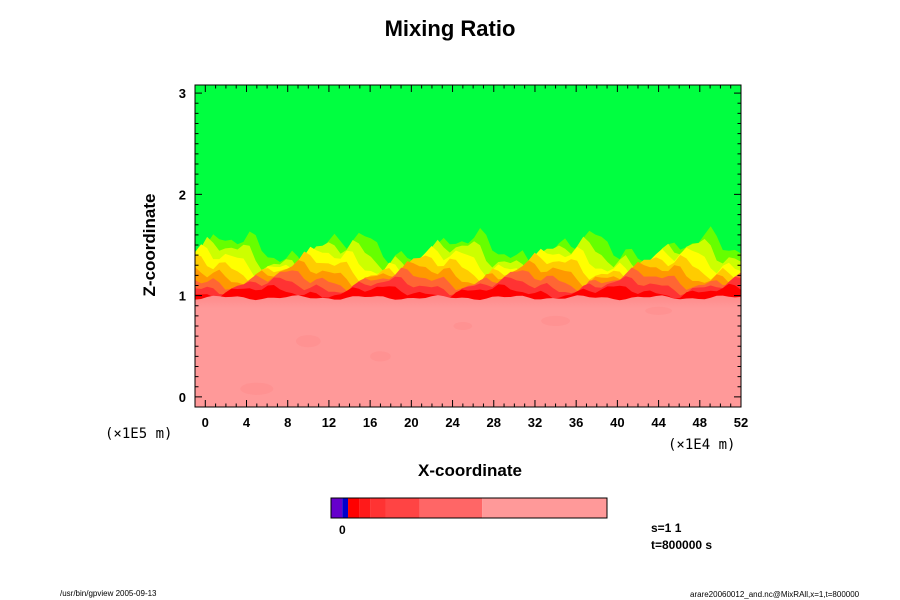 This screenshot has width=900, height=600. I want to click on x-tick-label: 44, so click(658, 422).